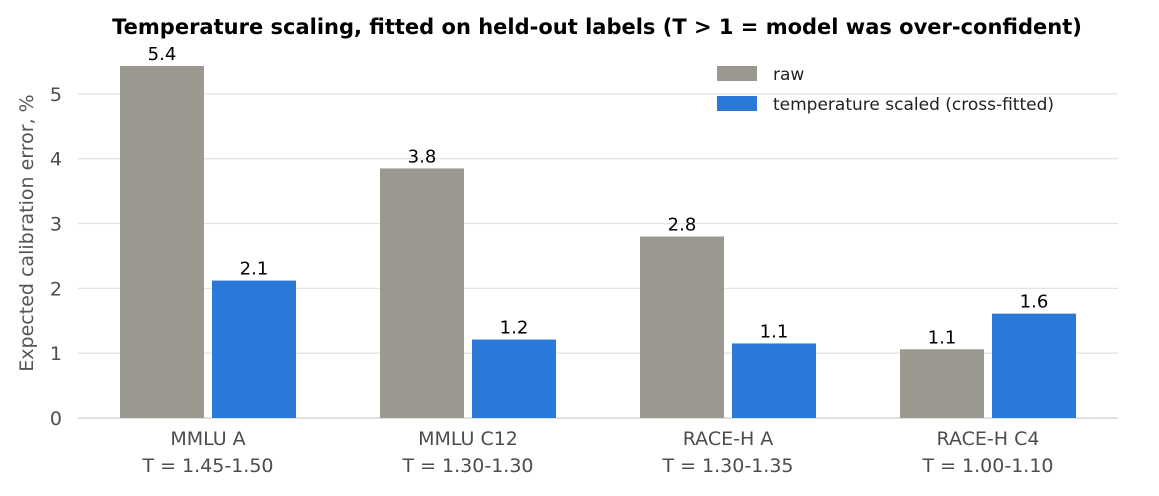  I want to click on legend: raw temperature scaled (cross-fitted), so click(885, 90).